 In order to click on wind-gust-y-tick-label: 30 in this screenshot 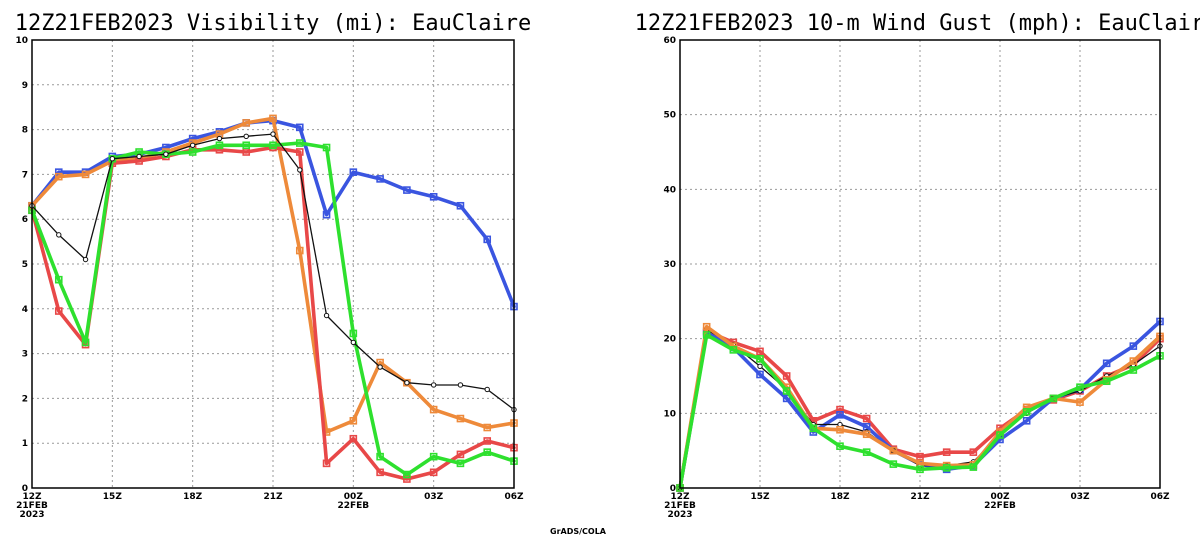, I will do `click(669, 265)`.